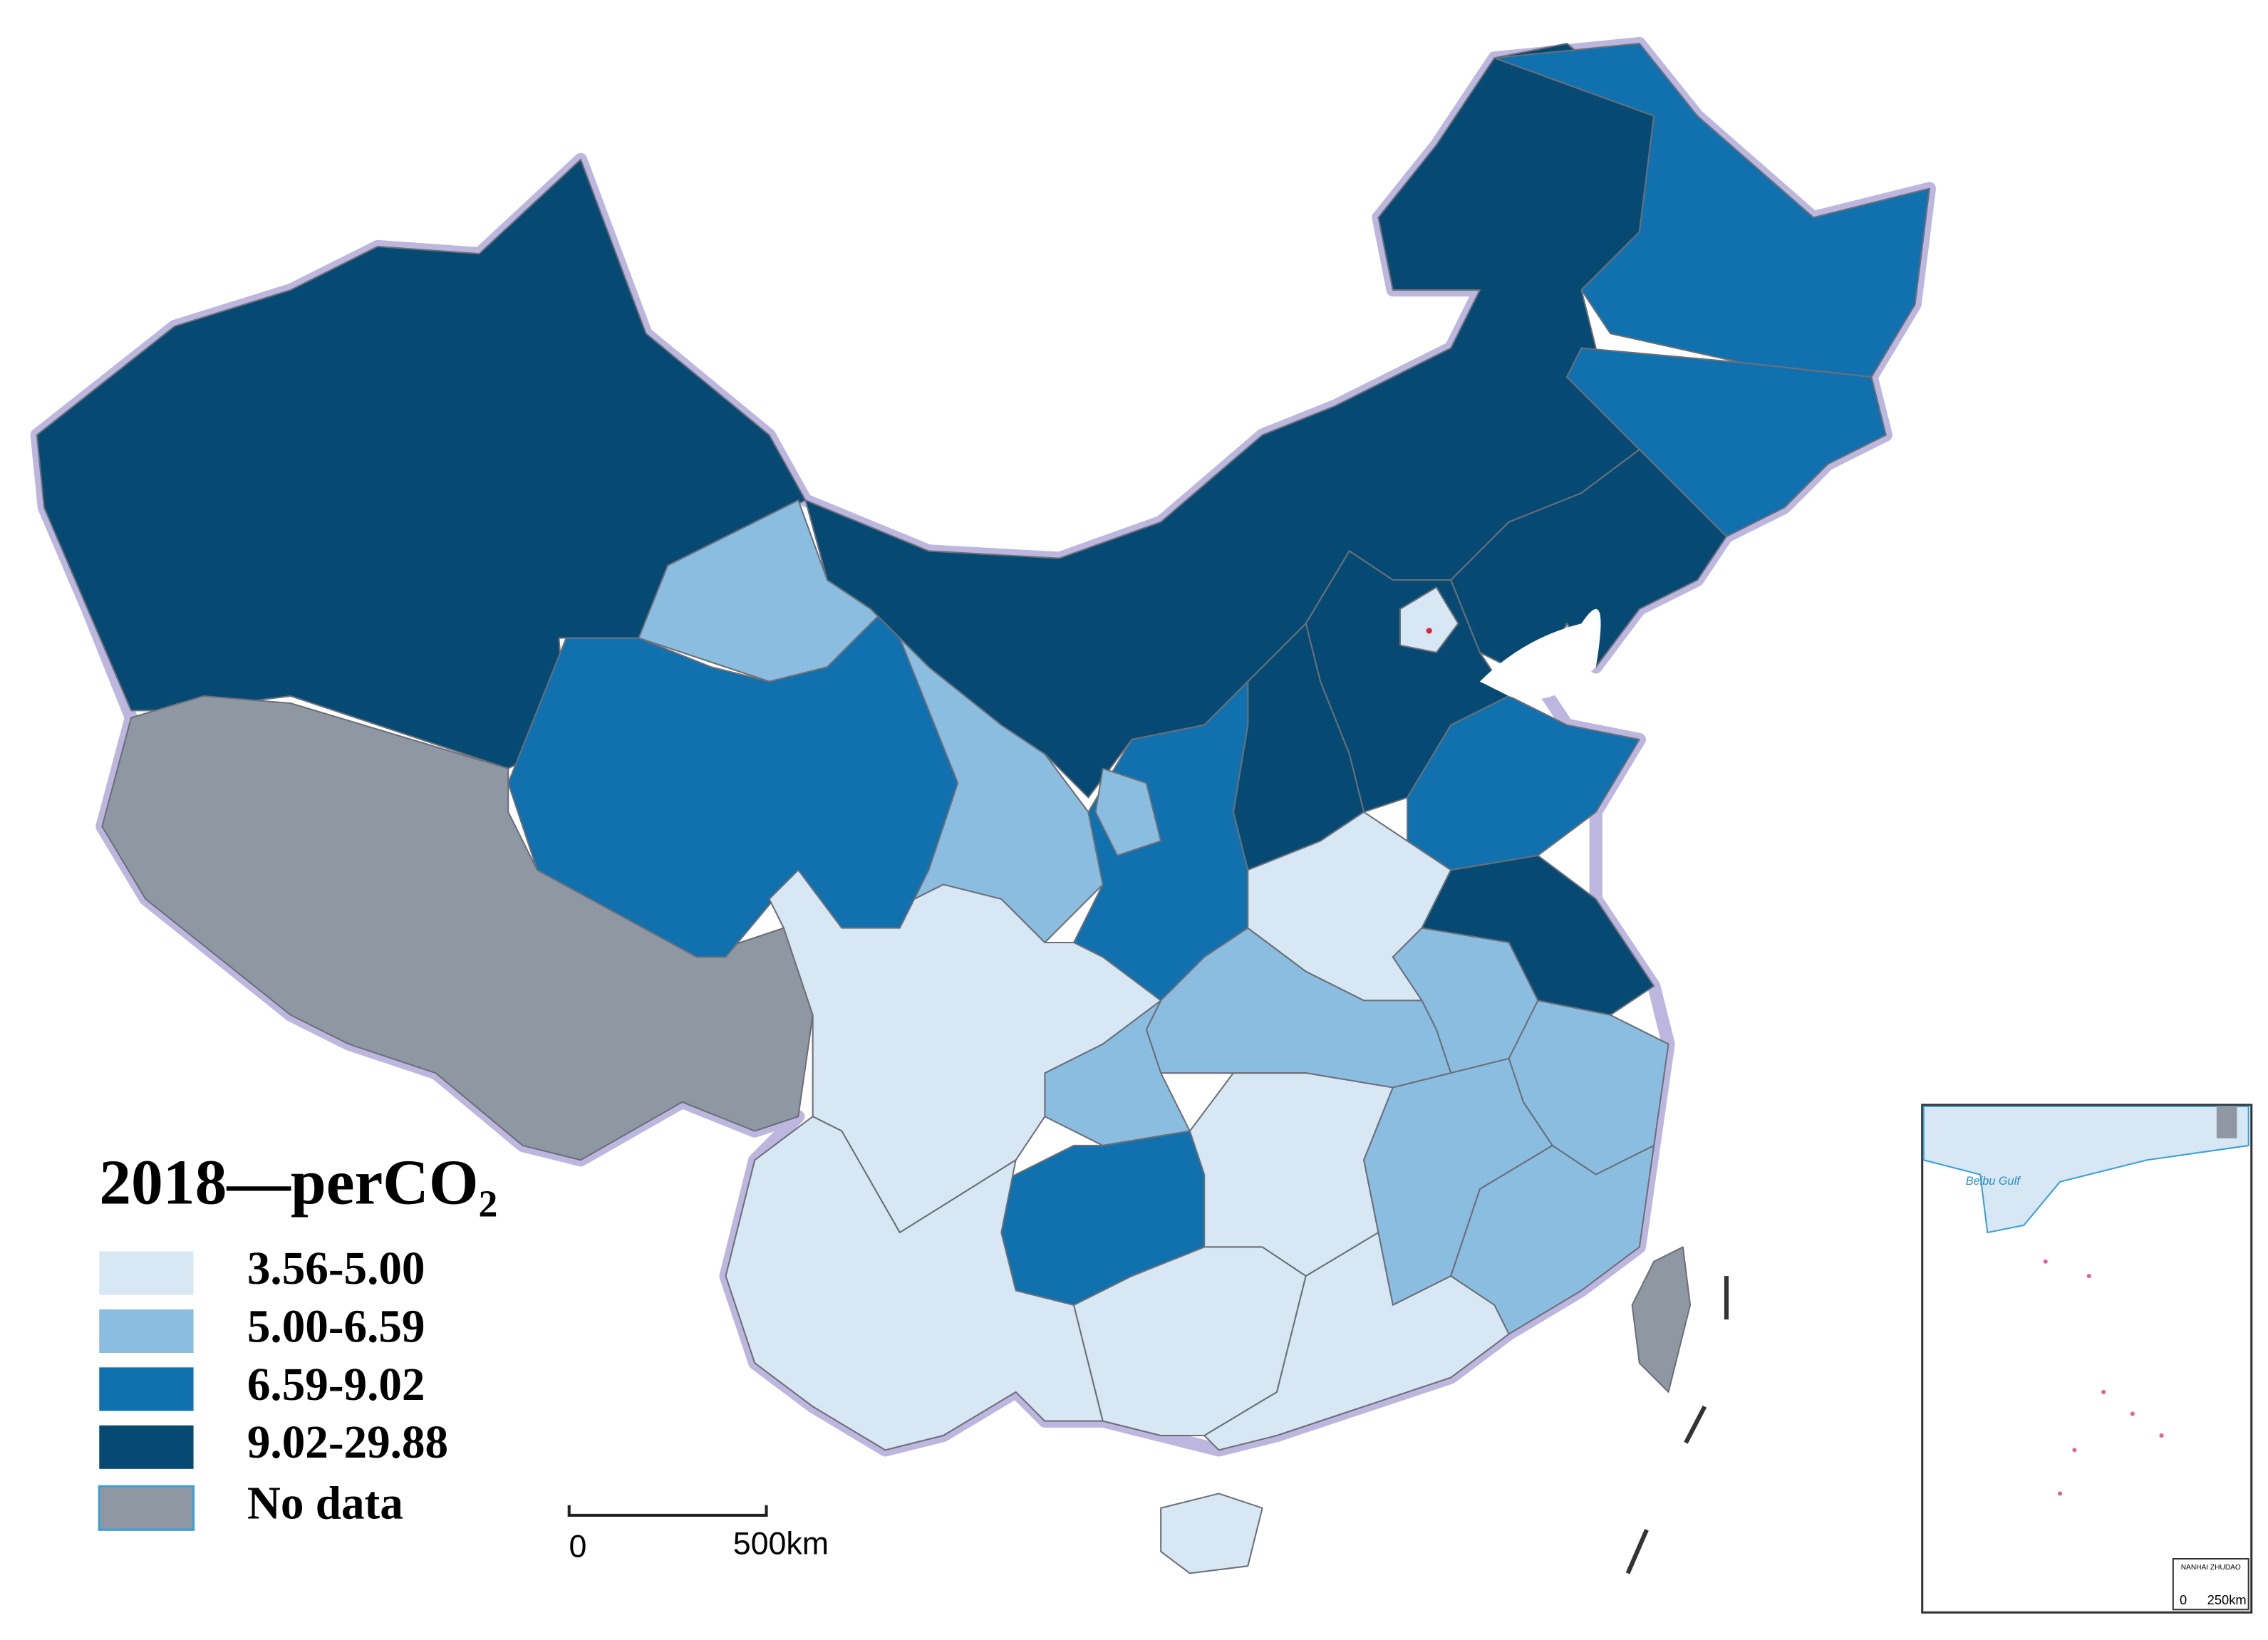 The height and width of the screenshot is (1640, 2268). What do you see at coordinates (336, 1268) in the screenshot?
I see `legend-label: 3.56-5.00` at bounding box center [336, 1268].